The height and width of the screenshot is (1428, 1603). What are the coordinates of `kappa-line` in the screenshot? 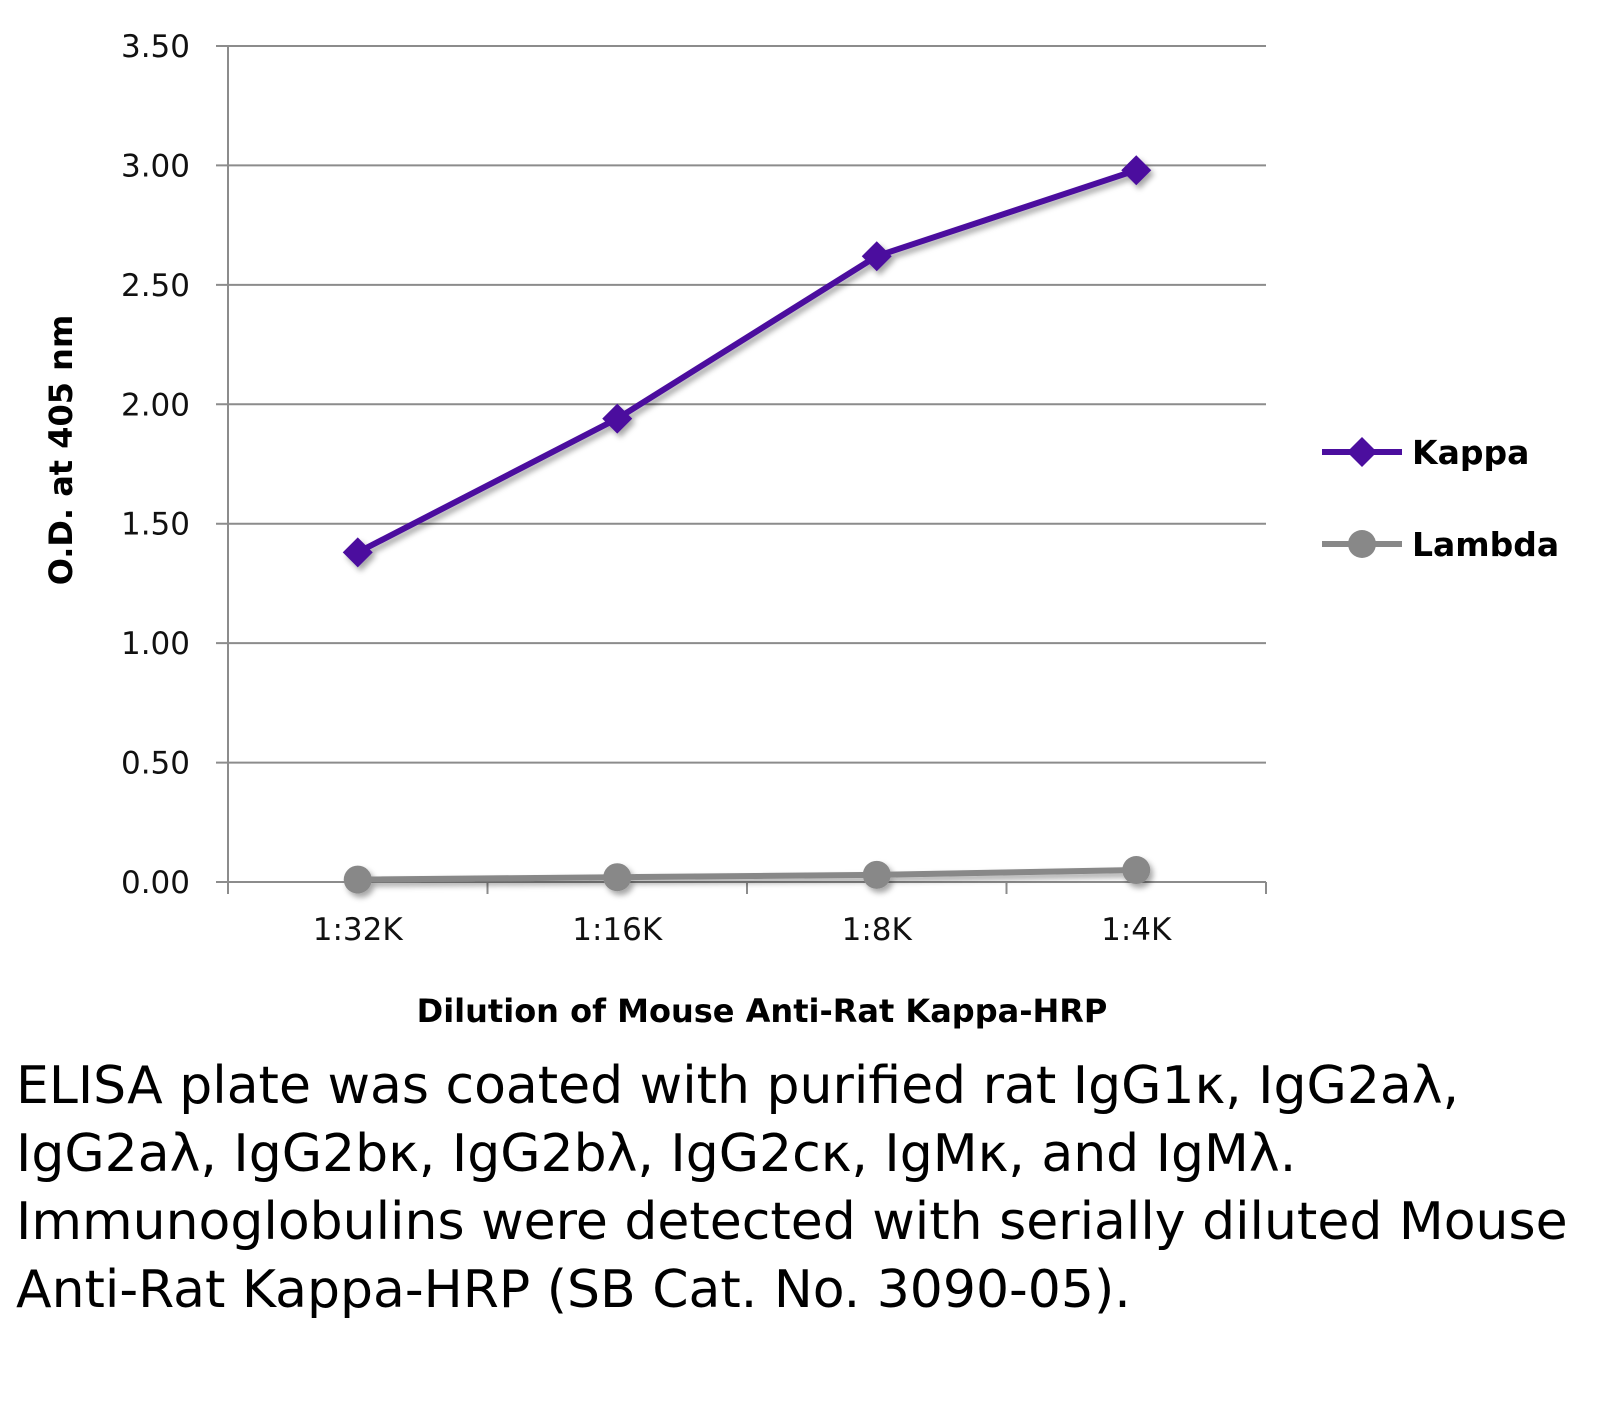 It's located at (747, 361).